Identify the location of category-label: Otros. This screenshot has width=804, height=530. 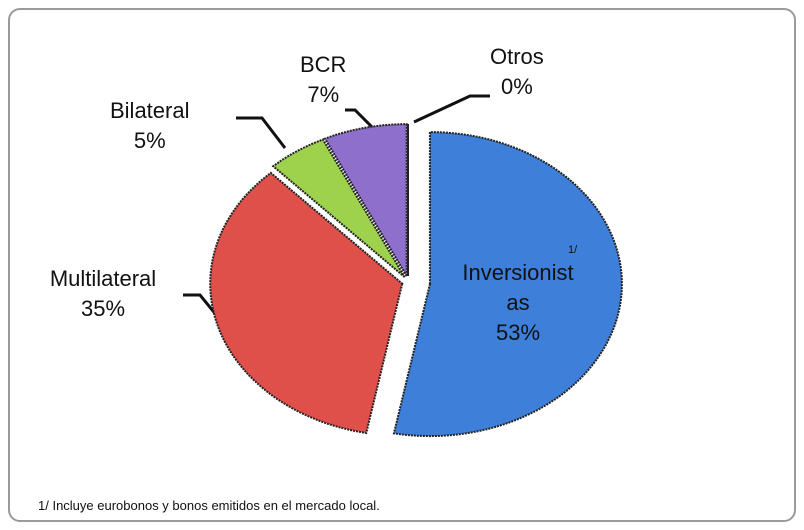
(517, 56).